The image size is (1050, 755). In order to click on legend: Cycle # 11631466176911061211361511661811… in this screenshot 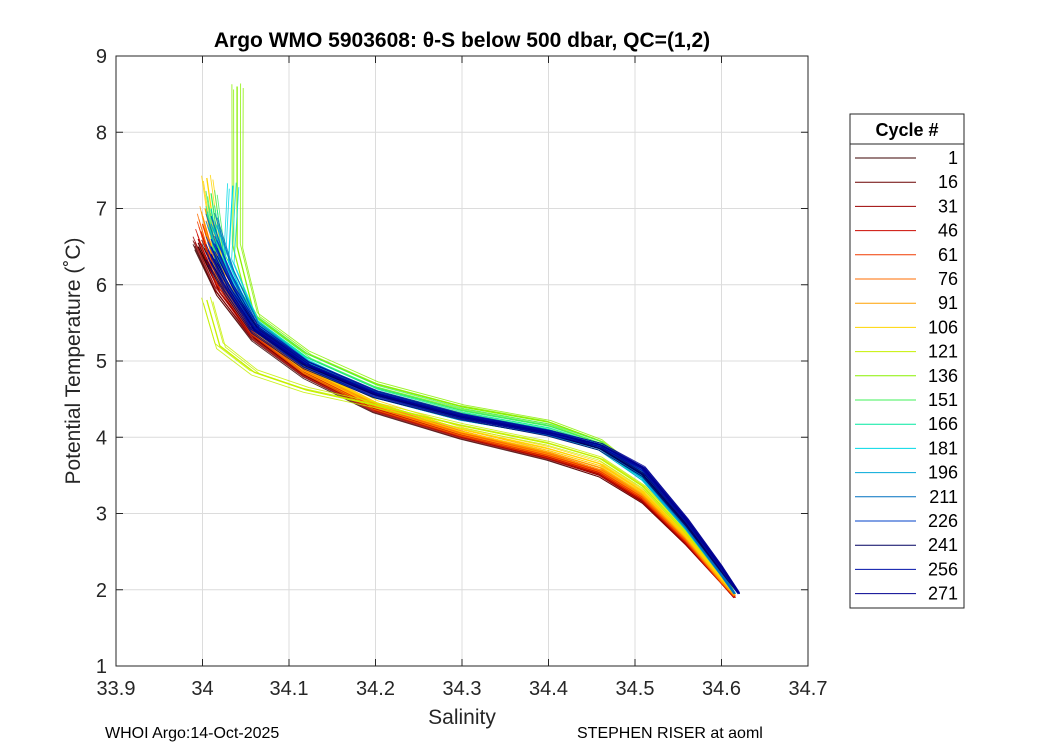, I will do `click(907, 361)`.